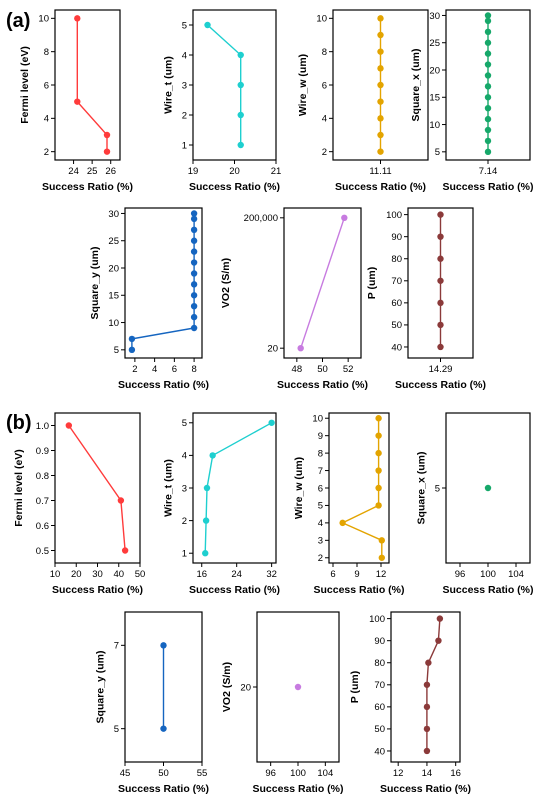 The image size is (550, 805). I want to click on x-tick-label: 50, so click(163, 773).